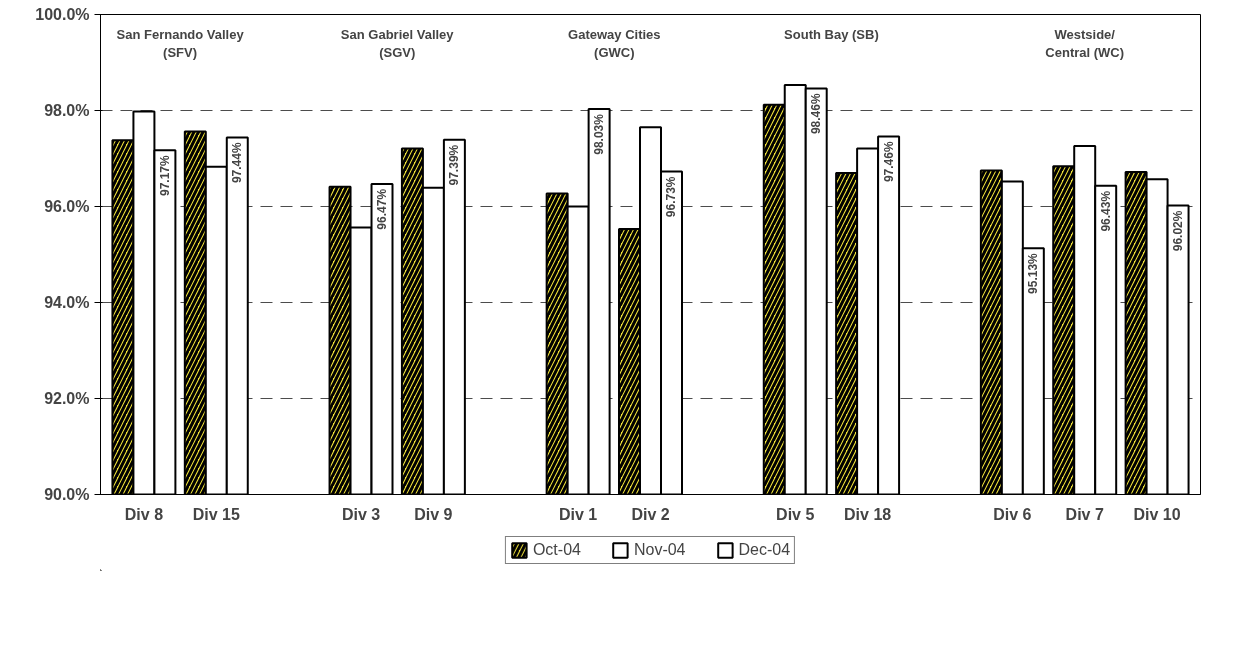 This screenshot has height=656, width=1256. Describe the element at coordinates (1157, 514) in the screenshot. I see `x-tick-label: Div 10` at that location.